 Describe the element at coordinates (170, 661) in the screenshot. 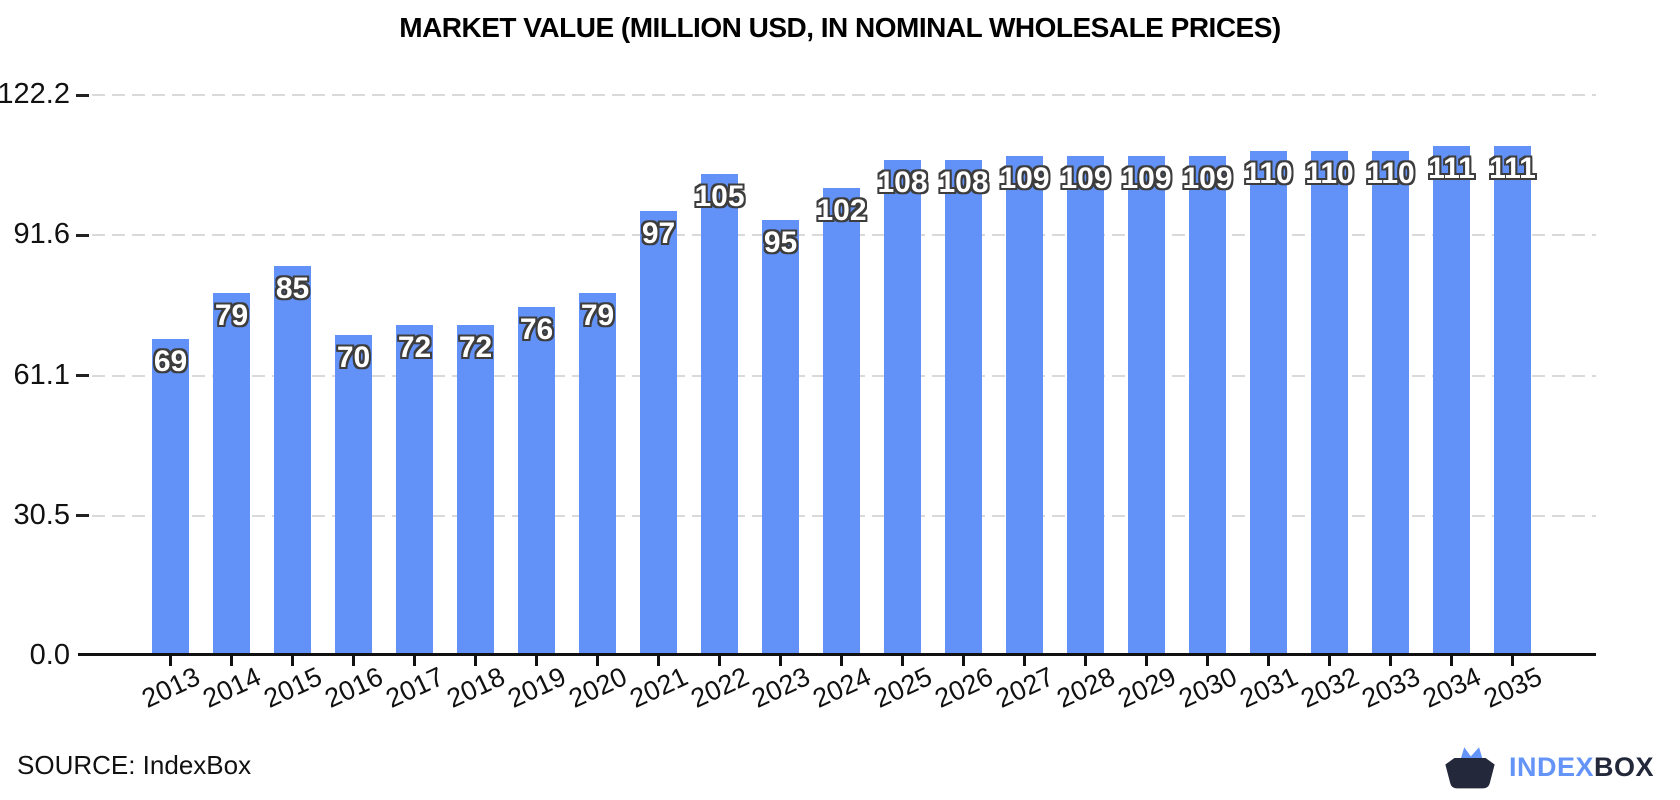

I see `x-axis-tick-2013` at that location.